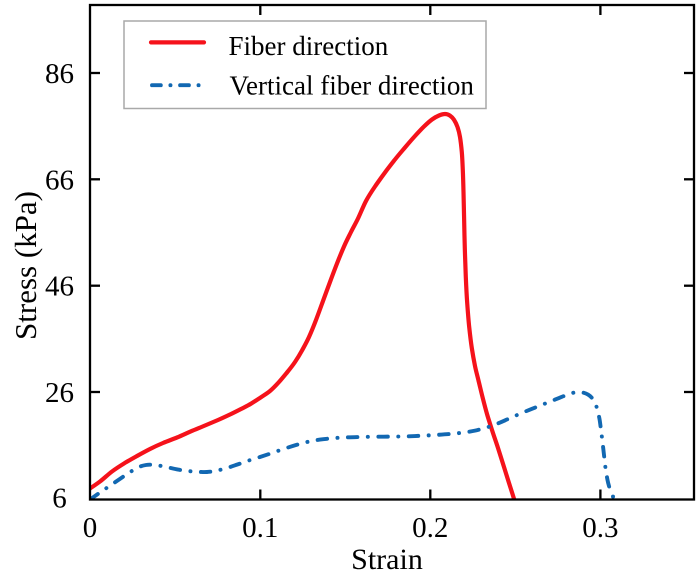 Image resolution: width=700 pixels, height=575 pixels. What do you see at coordinates (352, 86) in the screenshot?
I see `svg-text: Vertical fiber direction` at bounding box center [352, 86].